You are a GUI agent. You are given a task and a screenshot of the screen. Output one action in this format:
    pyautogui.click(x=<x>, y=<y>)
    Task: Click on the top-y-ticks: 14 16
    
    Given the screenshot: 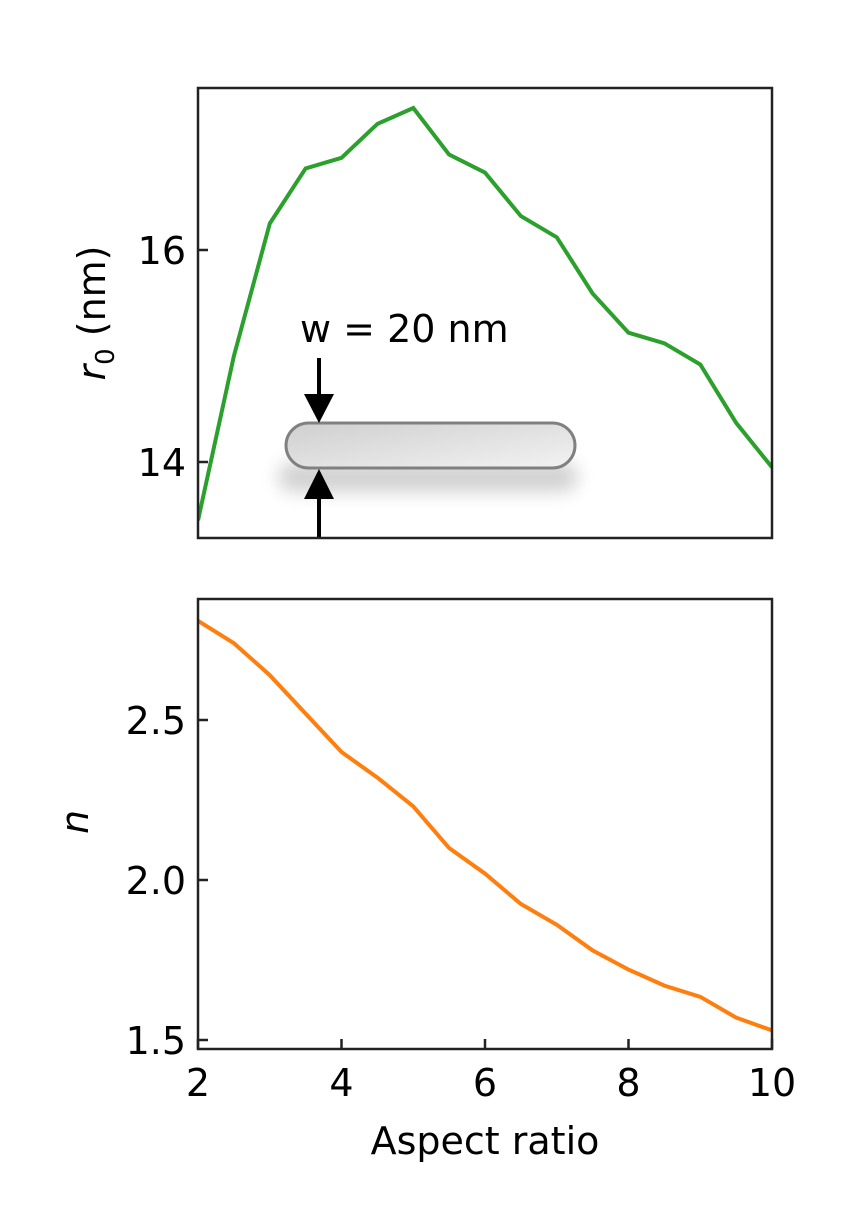 What is the action you would take?
    pyautogui.click(x=173, y=357)
    